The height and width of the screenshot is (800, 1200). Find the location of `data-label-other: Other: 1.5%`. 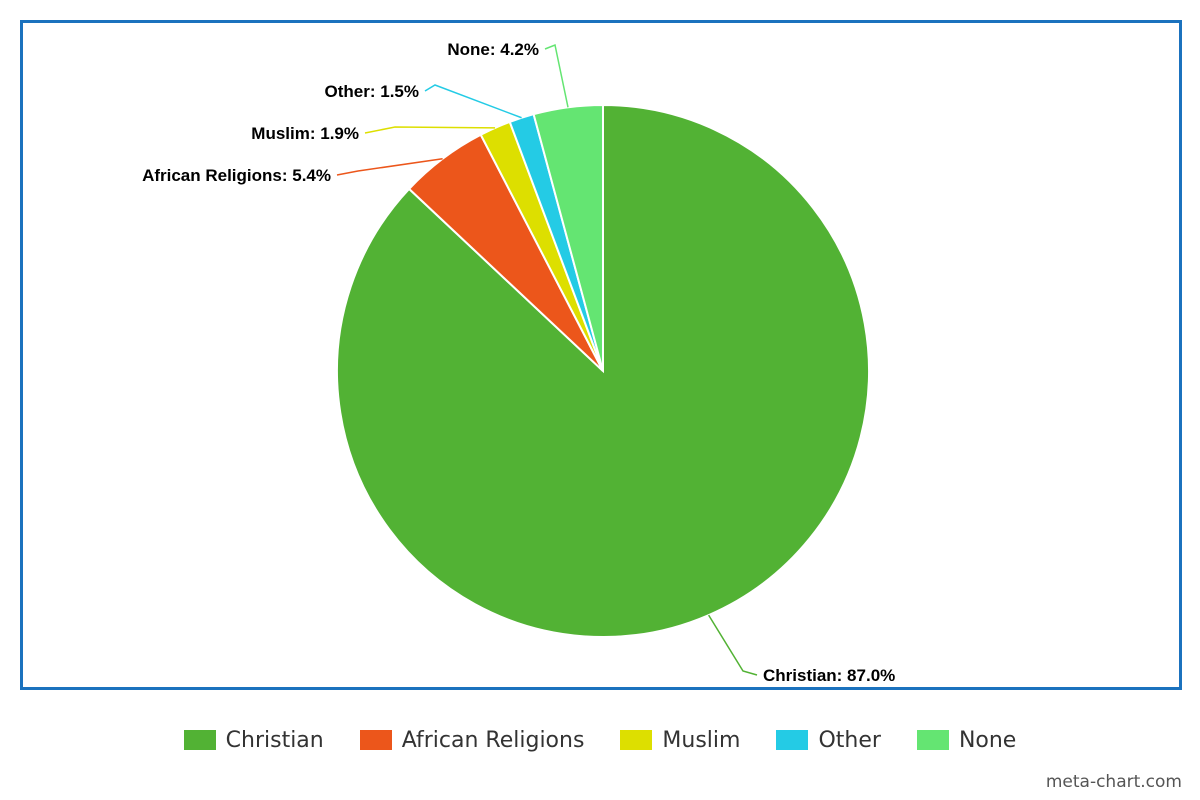

data-label-other: Other: 1.5% is located at coordinates (372, 91).